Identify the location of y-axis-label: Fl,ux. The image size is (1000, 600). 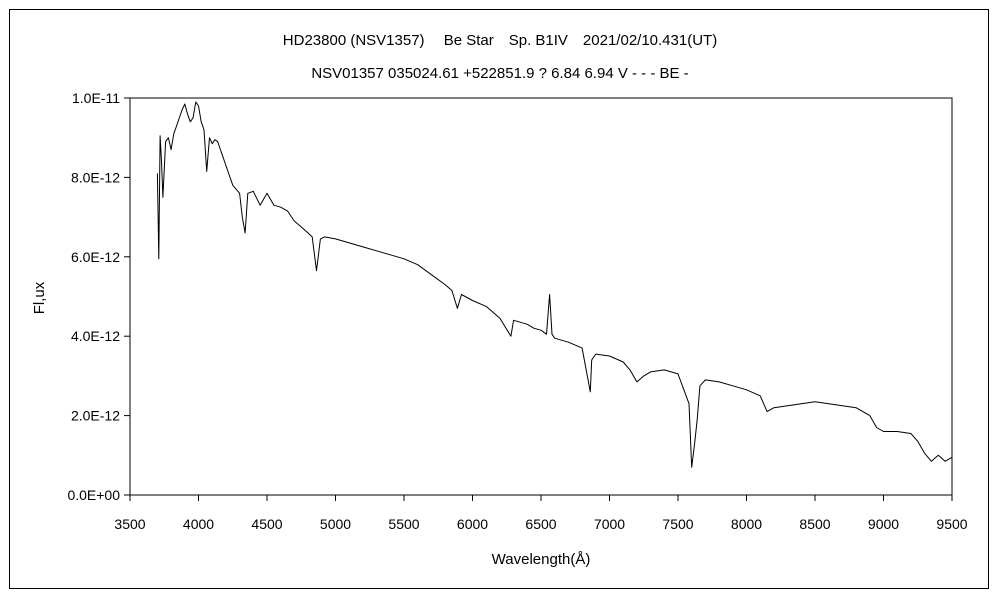
(39, 297).